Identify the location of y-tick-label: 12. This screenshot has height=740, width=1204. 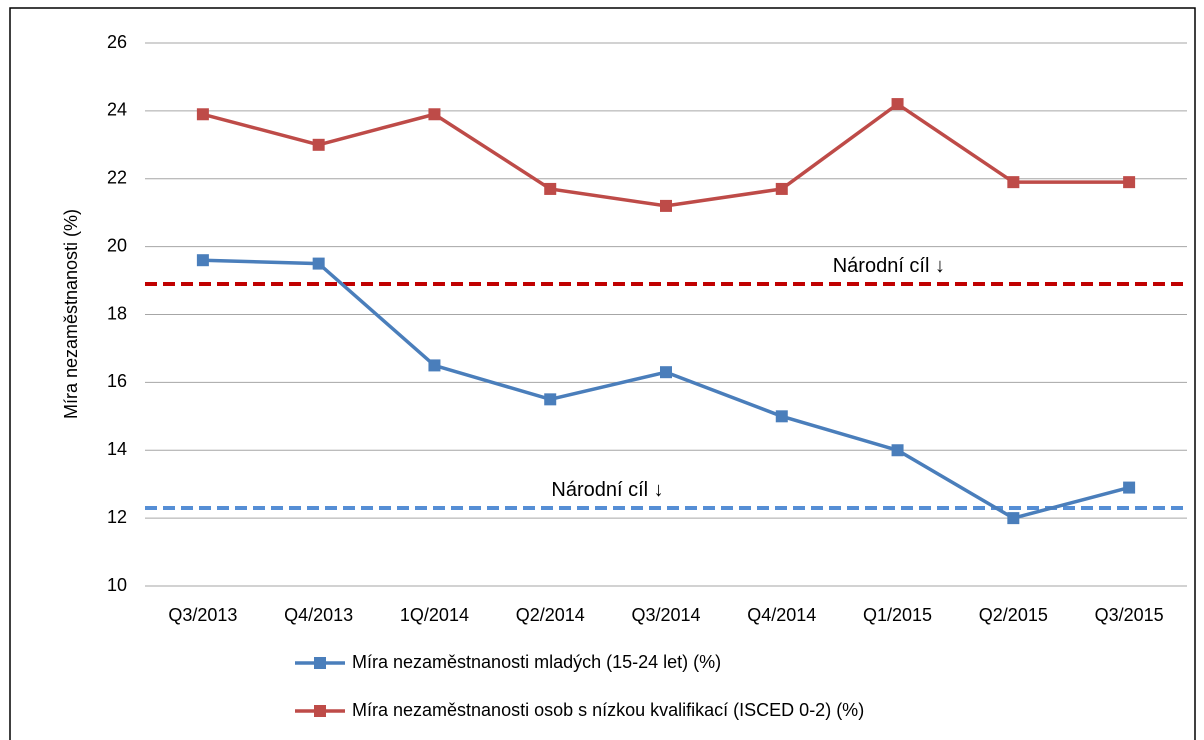
(117, 517).